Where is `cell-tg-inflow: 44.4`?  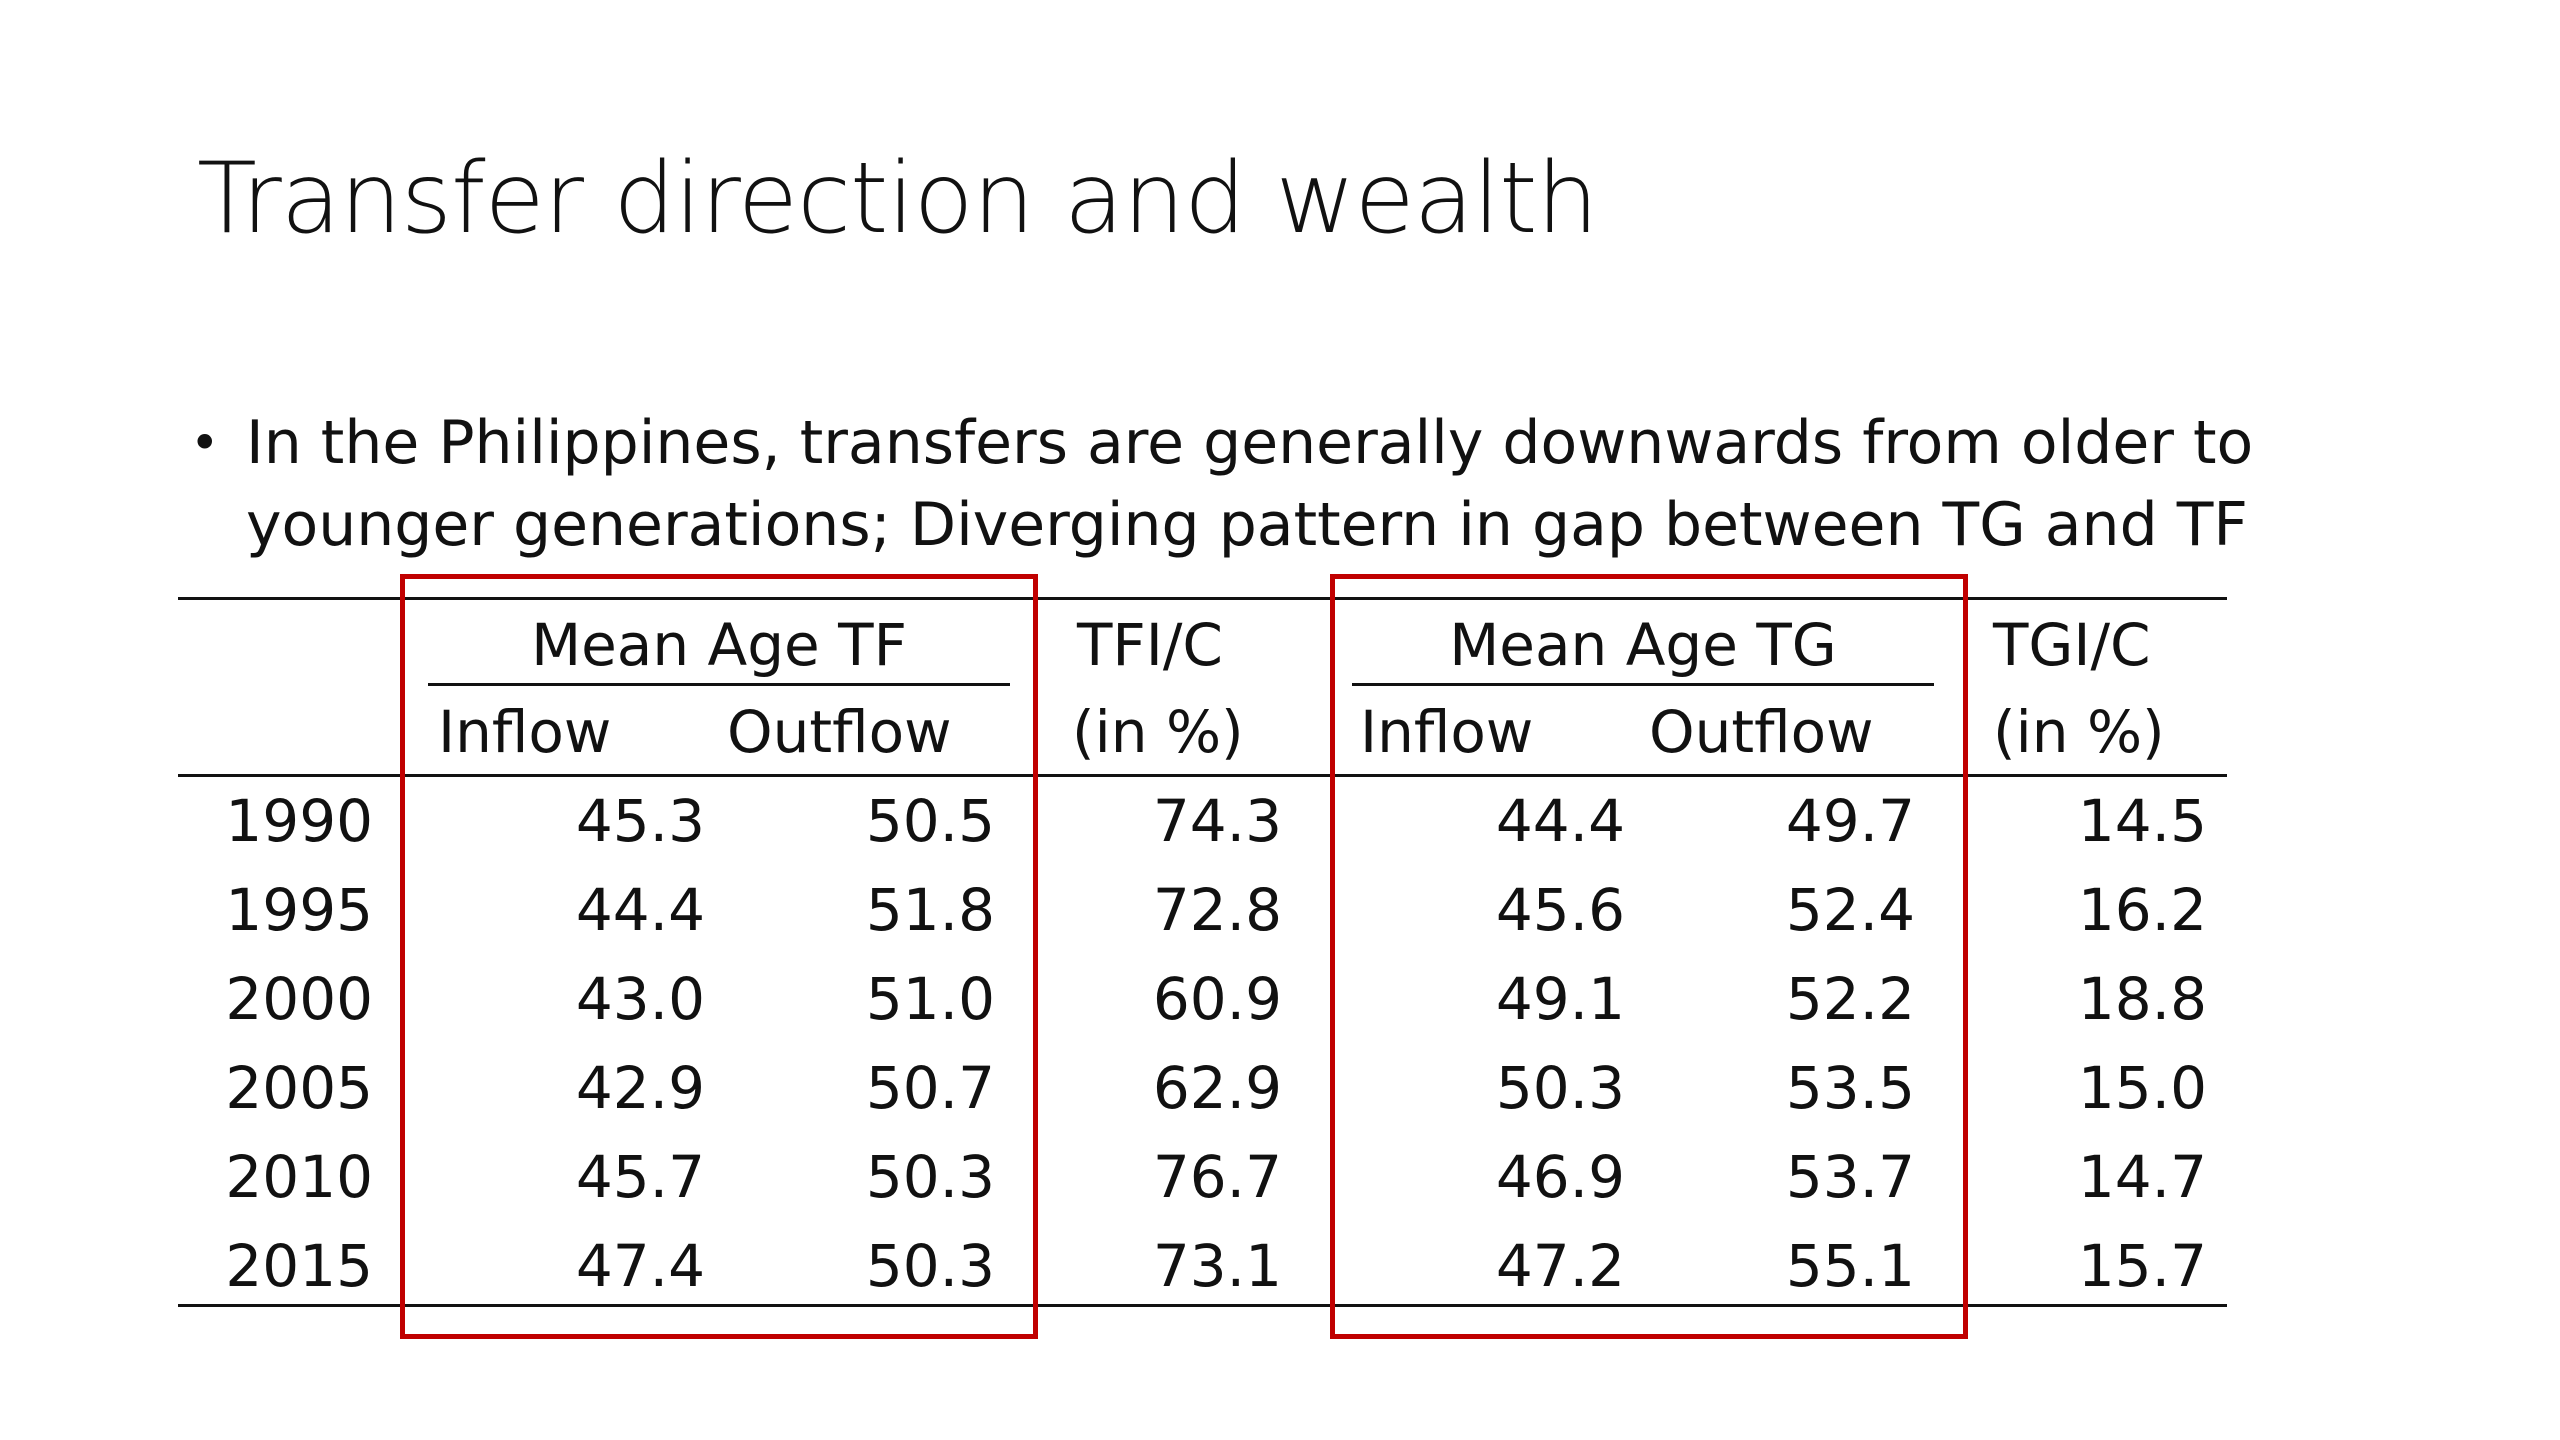 cell-tg-inflow: 44.4 is located at coordinates (1560, 821).